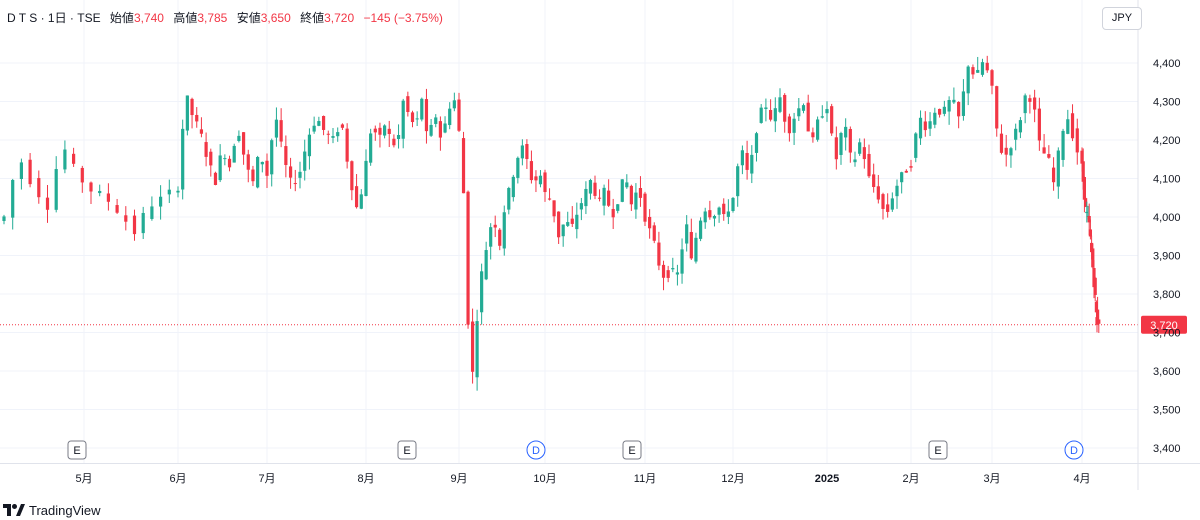 Image resolution: width=1200 pixels, height=520 pixels. I want to click on x-tick-label: 9月, so click(458, 479).